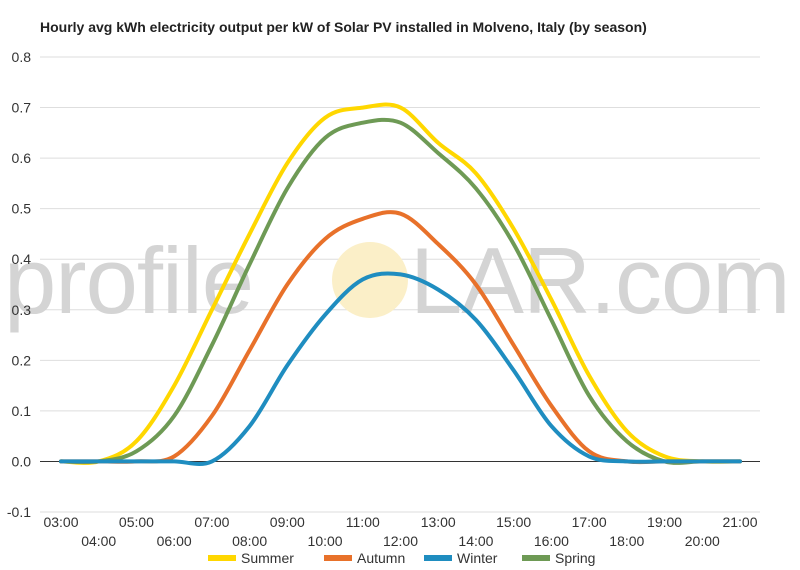 The image size is (800, 570). What do you see at coordinates (19, 512) in the screenshot?
I see `y-tick-label: -0.1` at bounding box center [19, 512].